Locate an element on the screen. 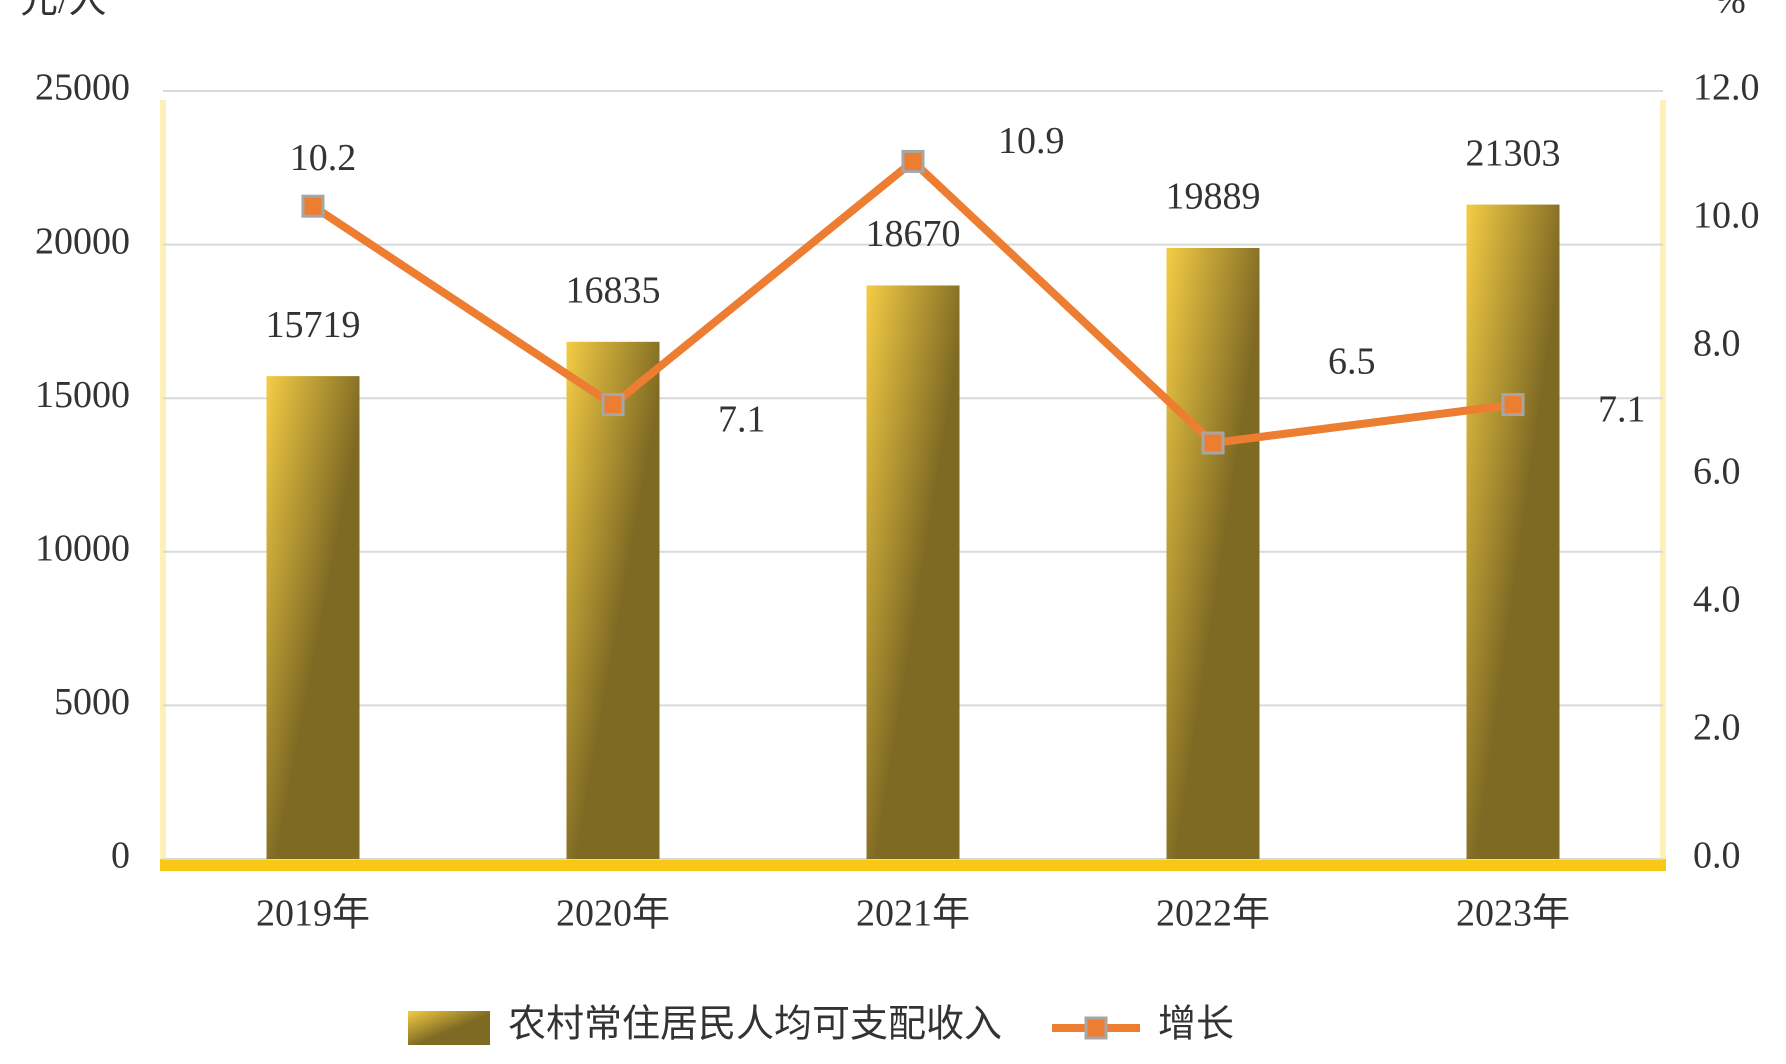 This screenshot has height=1064, width=1786. y-tick-label: 15000 is located at coordinates (82, 395).